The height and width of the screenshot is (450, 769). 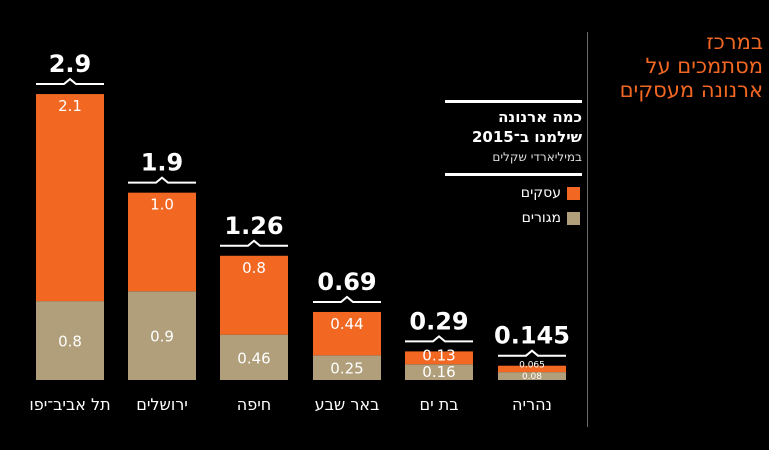 I want to click on legend-title-line-1: כמה ארנונה, so click(x=540, y=117).